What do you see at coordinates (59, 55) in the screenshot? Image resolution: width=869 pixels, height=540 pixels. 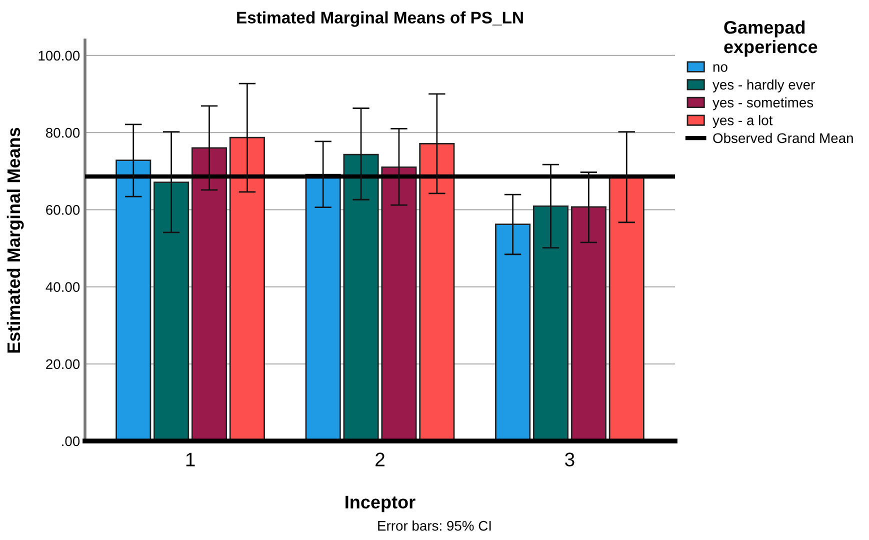 I see `y-tick-label: 100.00` at bounding box center [59, 55].